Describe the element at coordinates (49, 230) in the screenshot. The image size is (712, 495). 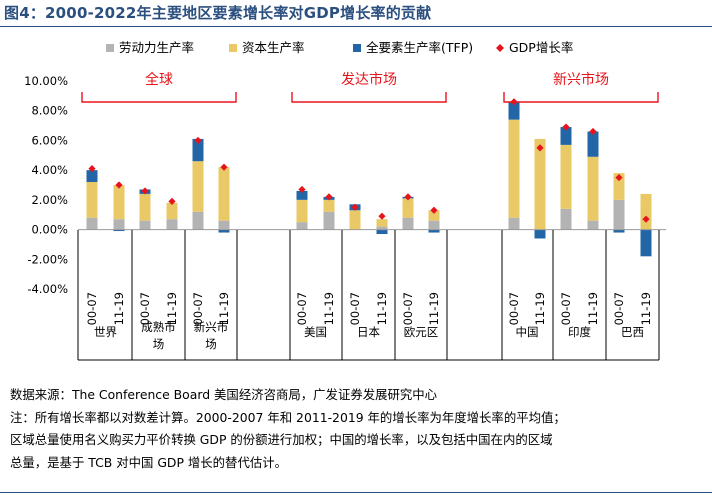
I see `y-tick-label: 0.00%` at that location.